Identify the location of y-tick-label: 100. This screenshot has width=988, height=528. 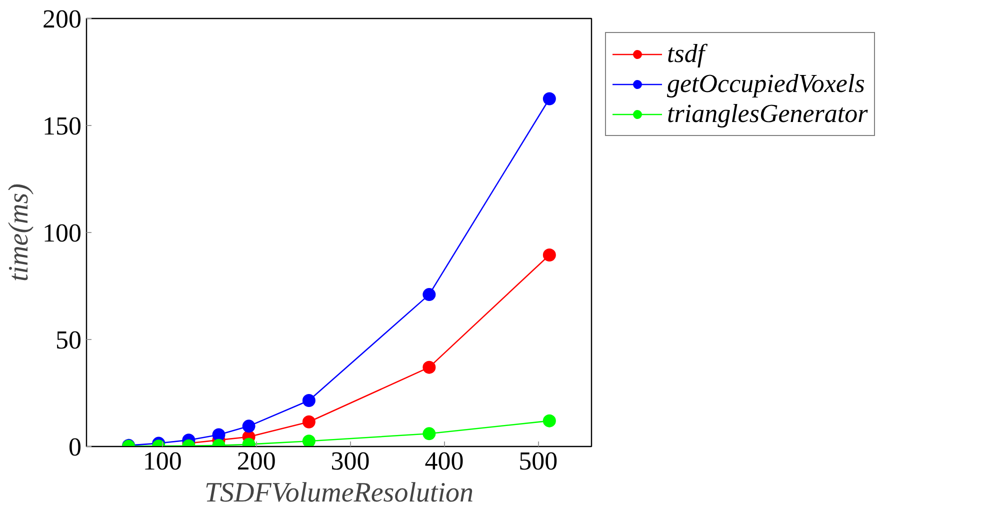
(62, 233).